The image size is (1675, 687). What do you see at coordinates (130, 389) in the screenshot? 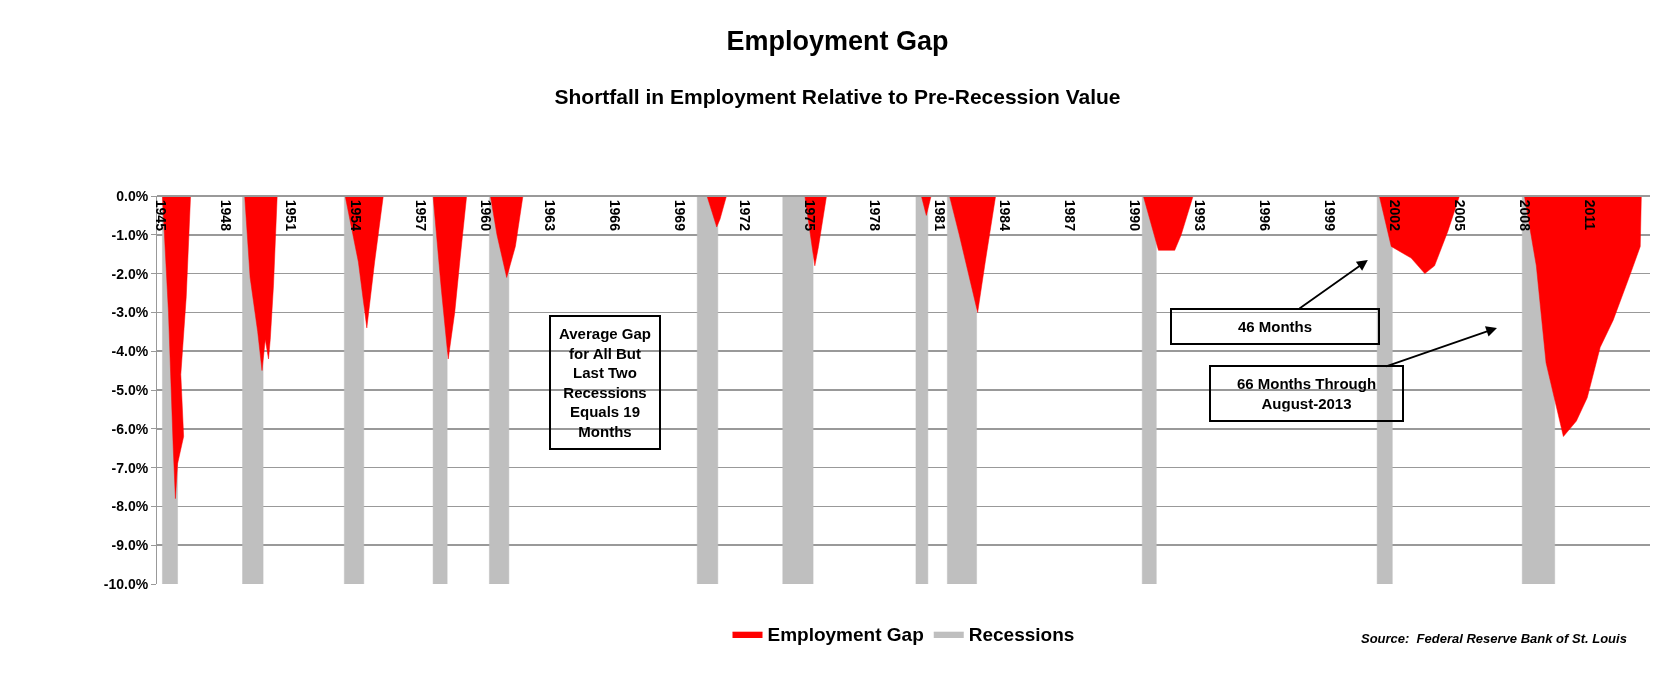
I see `y-tick-label: -5.0%` at bounding box center [130, 389].